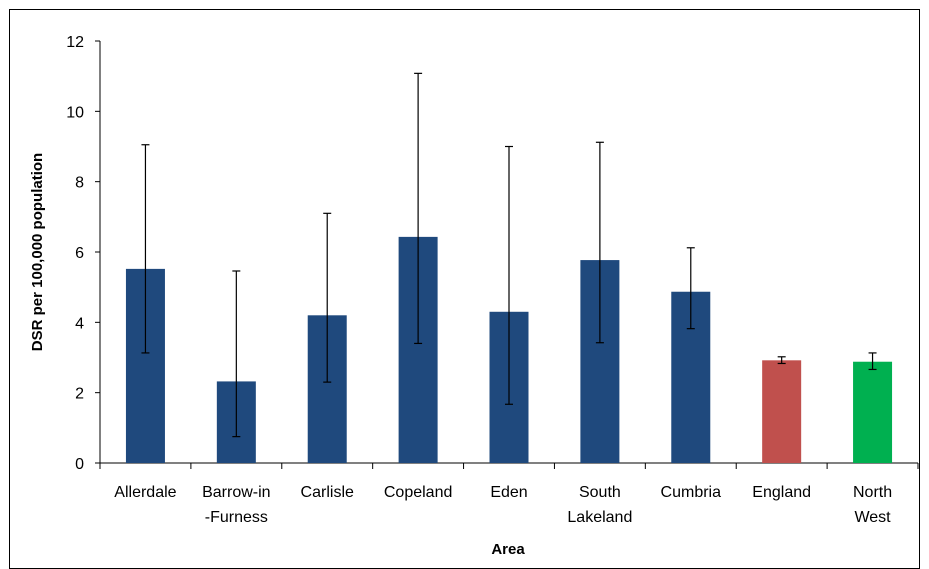  What do you see at coordinates (79, 464) in the screenshot?
I see `y-tick-label: 0` at bounding box center [79, 464].